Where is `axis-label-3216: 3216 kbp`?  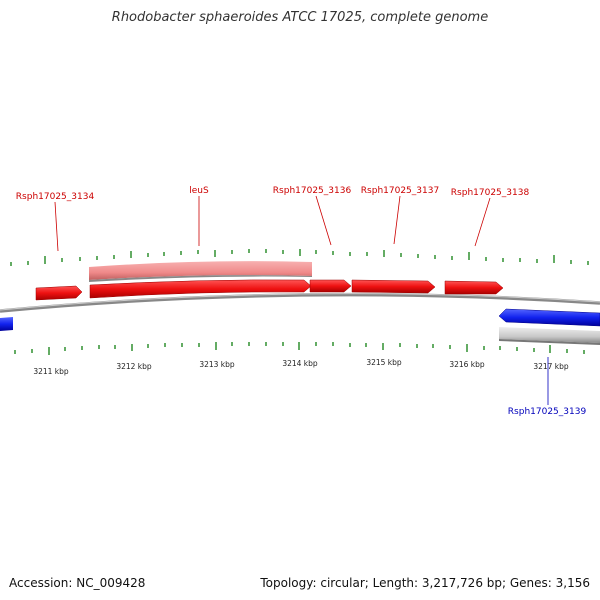 axis-label-3216: 3216 kbp is located at coordinates (467, 364).